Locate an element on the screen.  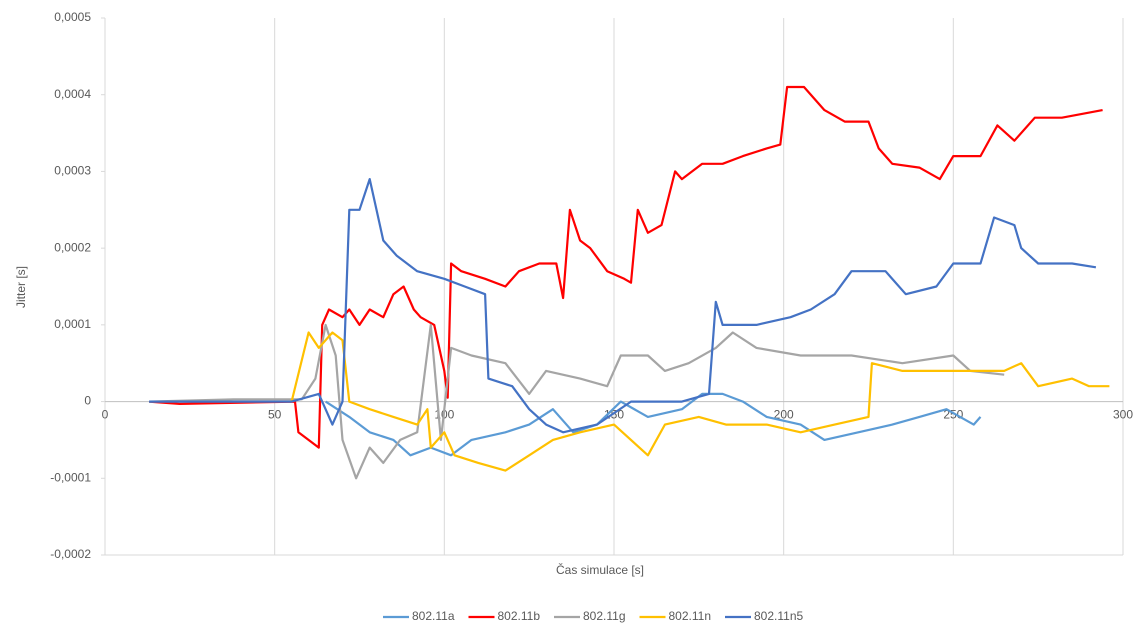
legend-label: 802.11n5 is located at coordinates (778, 616).